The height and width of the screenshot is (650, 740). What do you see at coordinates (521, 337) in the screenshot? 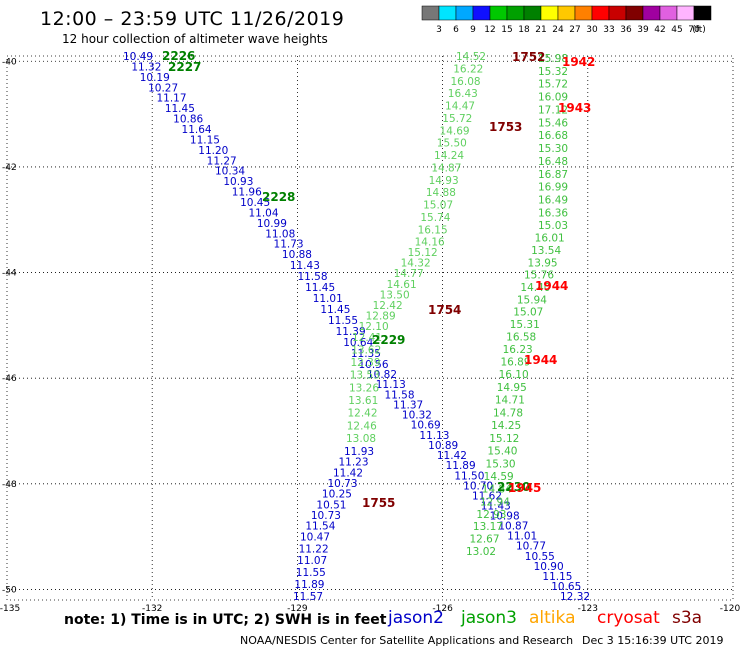
I see `swh-value-label: 16.58` at bounding box center [521, 337].